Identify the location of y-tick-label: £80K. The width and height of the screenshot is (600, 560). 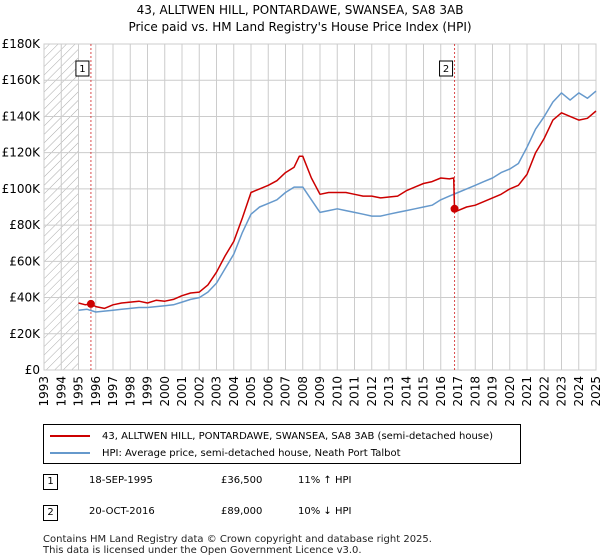
(25, 225).